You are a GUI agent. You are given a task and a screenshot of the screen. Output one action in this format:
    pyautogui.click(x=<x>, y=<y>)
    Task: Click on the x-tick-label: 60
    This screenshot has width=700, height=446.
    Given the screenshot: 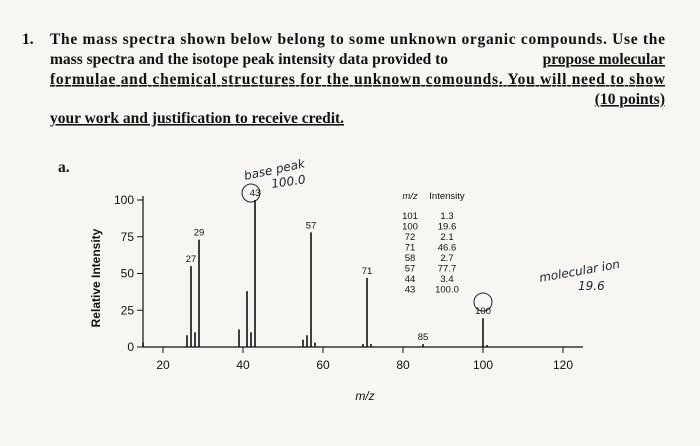 What is the action you would take?
    pyautogui.click(x=323, y=365)
    